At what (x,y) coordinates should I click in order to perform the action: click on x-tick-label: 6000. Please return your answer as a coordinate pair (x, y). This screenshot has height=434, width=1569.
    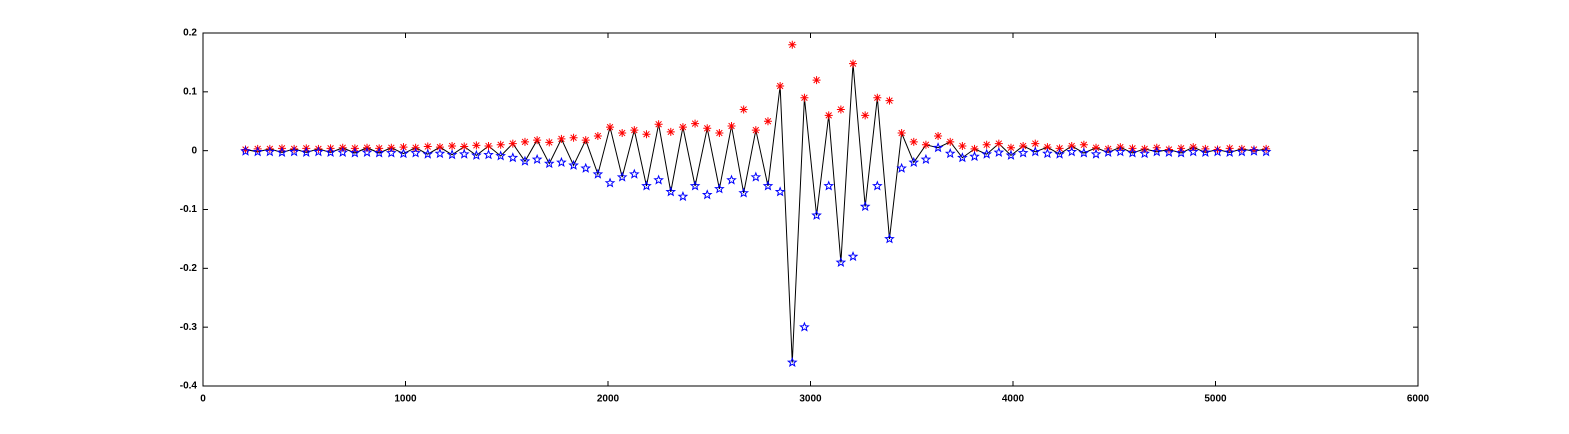
    Looking at the image, I should click on (1418, 399).